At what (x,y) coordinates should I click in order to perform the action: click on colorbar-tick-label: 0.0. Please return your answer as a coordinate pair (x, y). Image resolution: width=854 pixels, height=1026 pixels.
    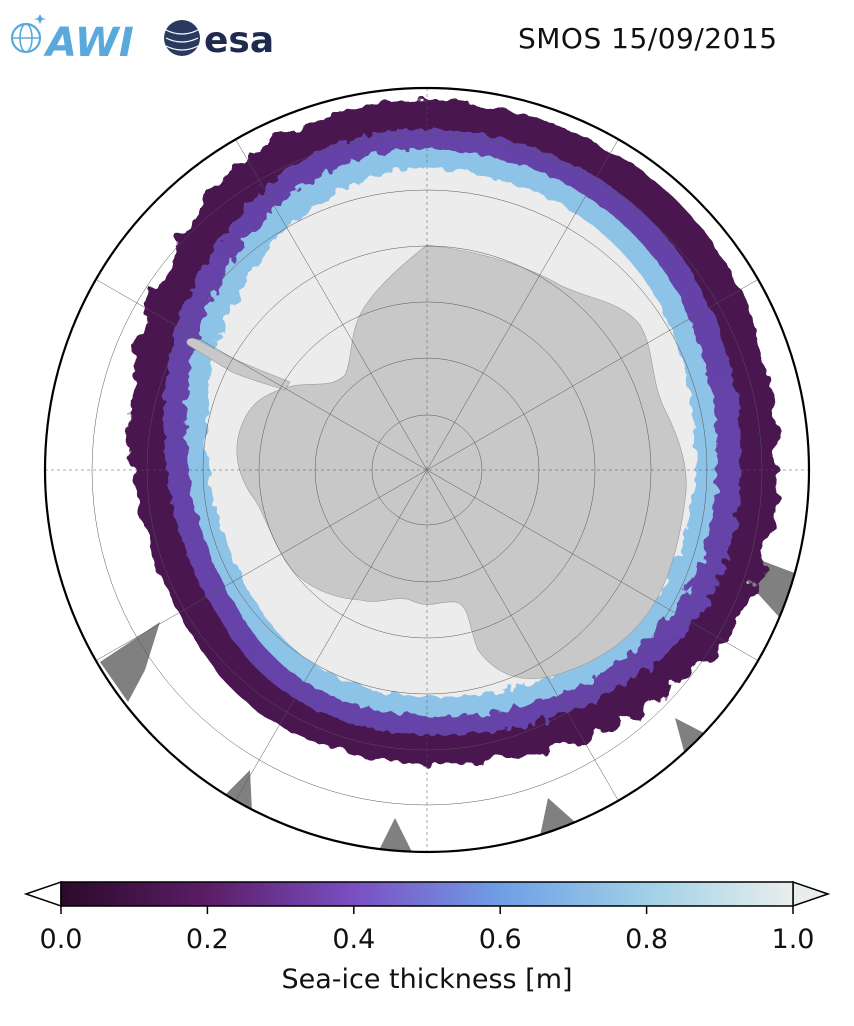
    Looking at the image, I should click on (61, 939).